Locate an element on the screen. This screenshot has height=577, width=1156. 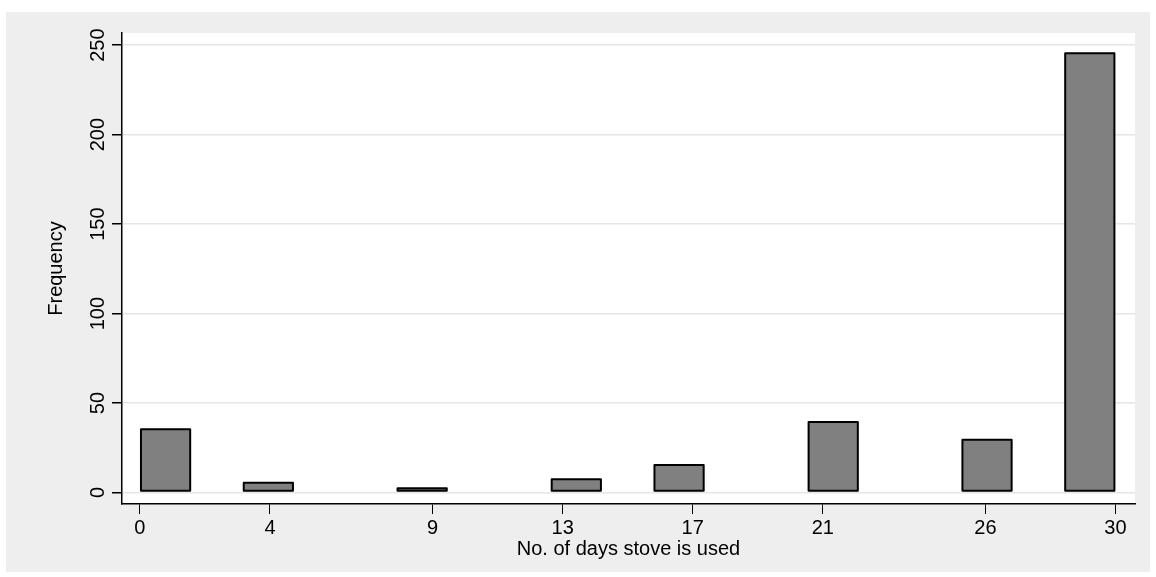
y-tick-label: 150 is located at coordinates (96, 224).